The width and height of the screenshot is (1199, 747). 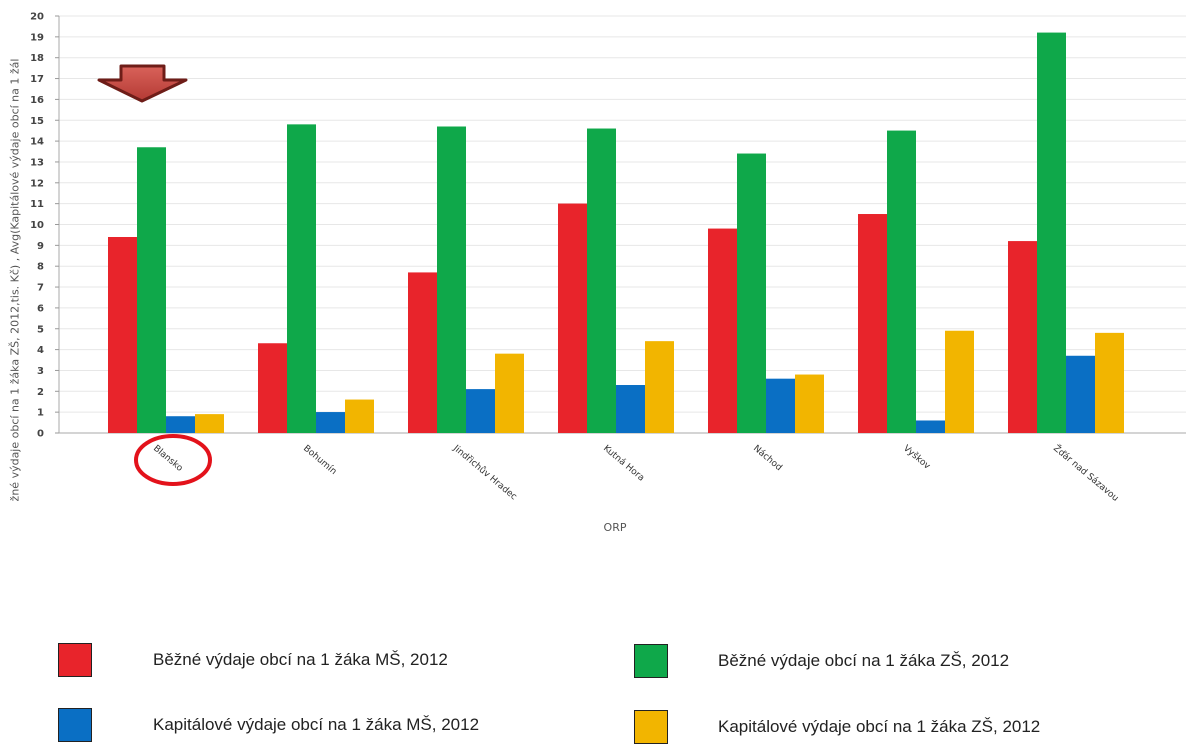 I want to click on x-tick-label: Náchod, so click(x=767, y=459).